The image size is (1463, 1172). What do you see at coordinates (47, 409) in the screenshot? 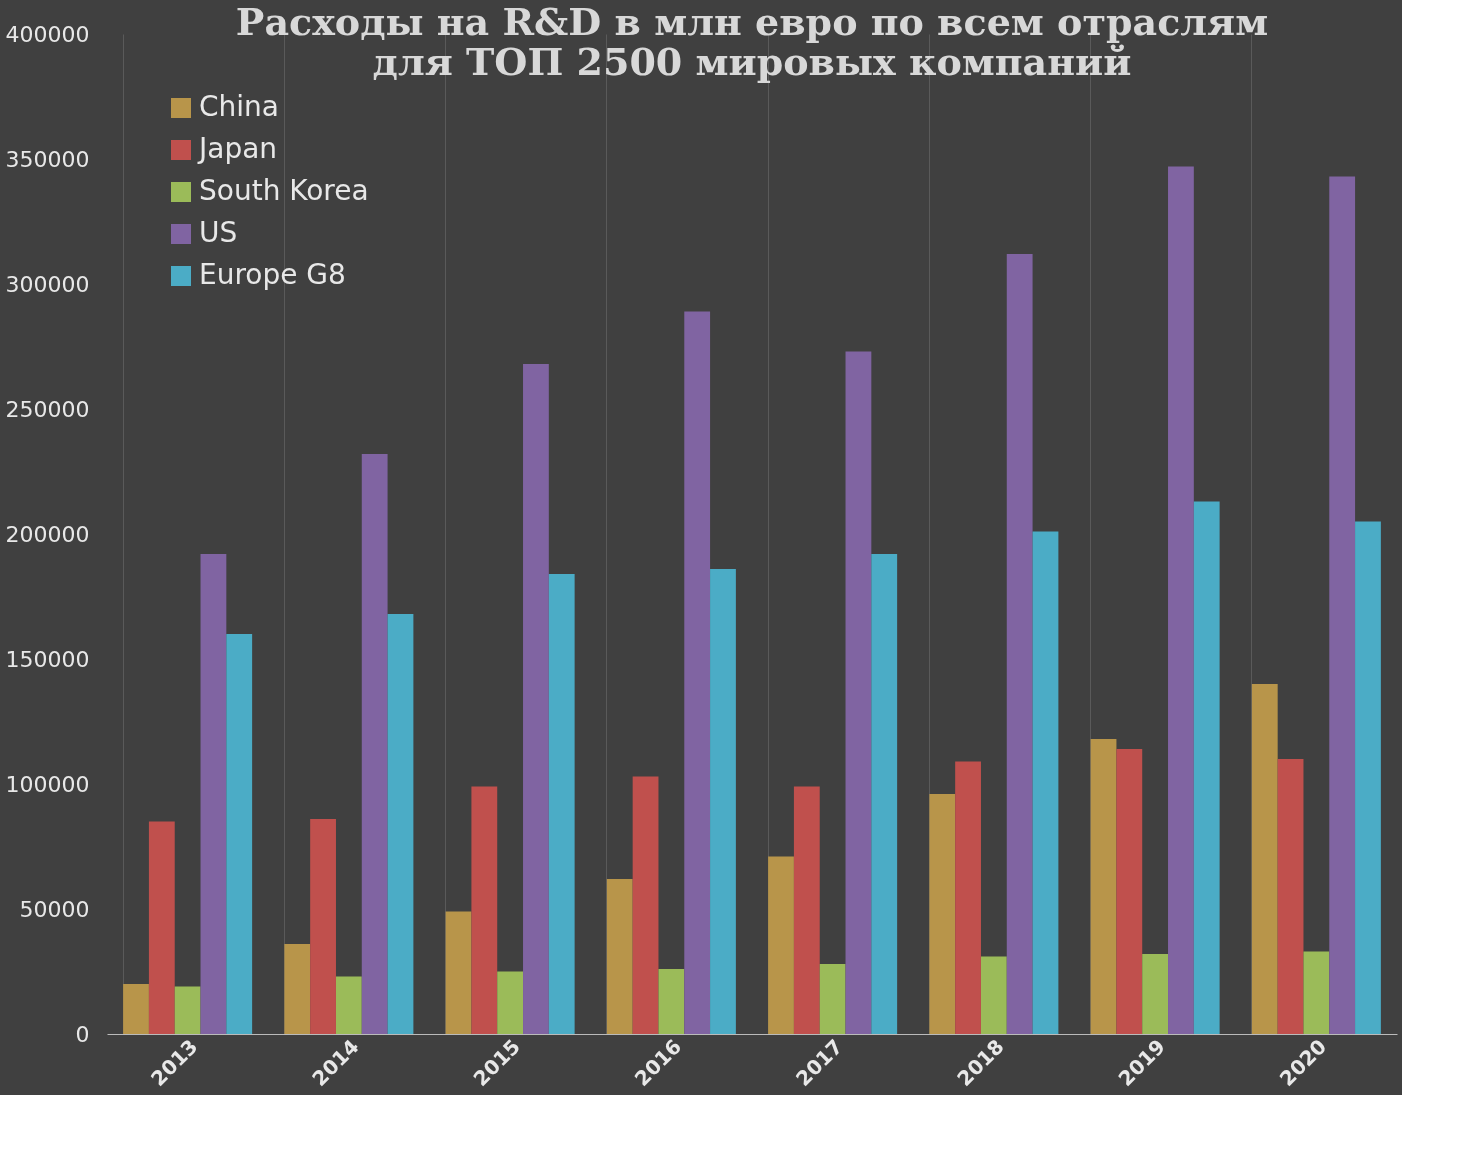
I see `y-tick-label: 250000` at bounding box center [47, 409].